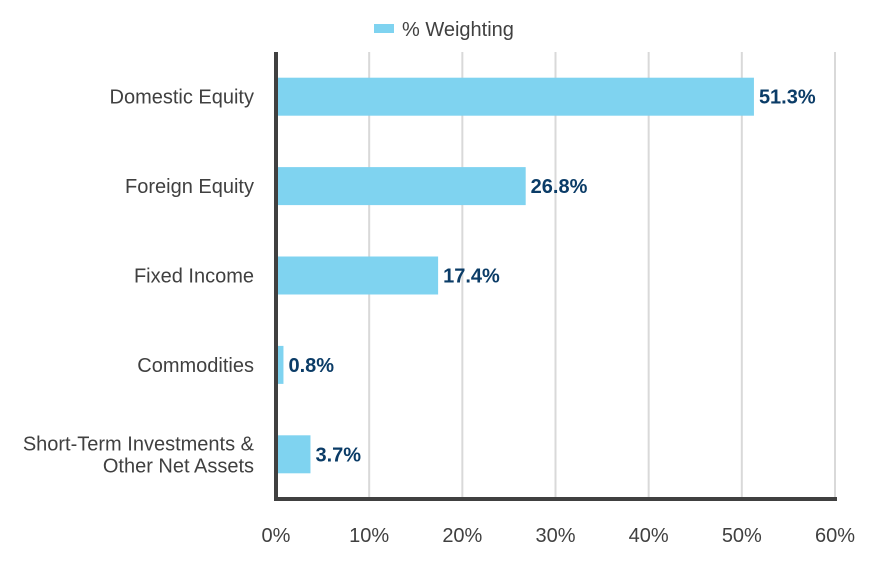  What do you see at coordinates (471, 277) in the screenshot?
I see `data-label: 17.4%` at bounding box center [471, 277].